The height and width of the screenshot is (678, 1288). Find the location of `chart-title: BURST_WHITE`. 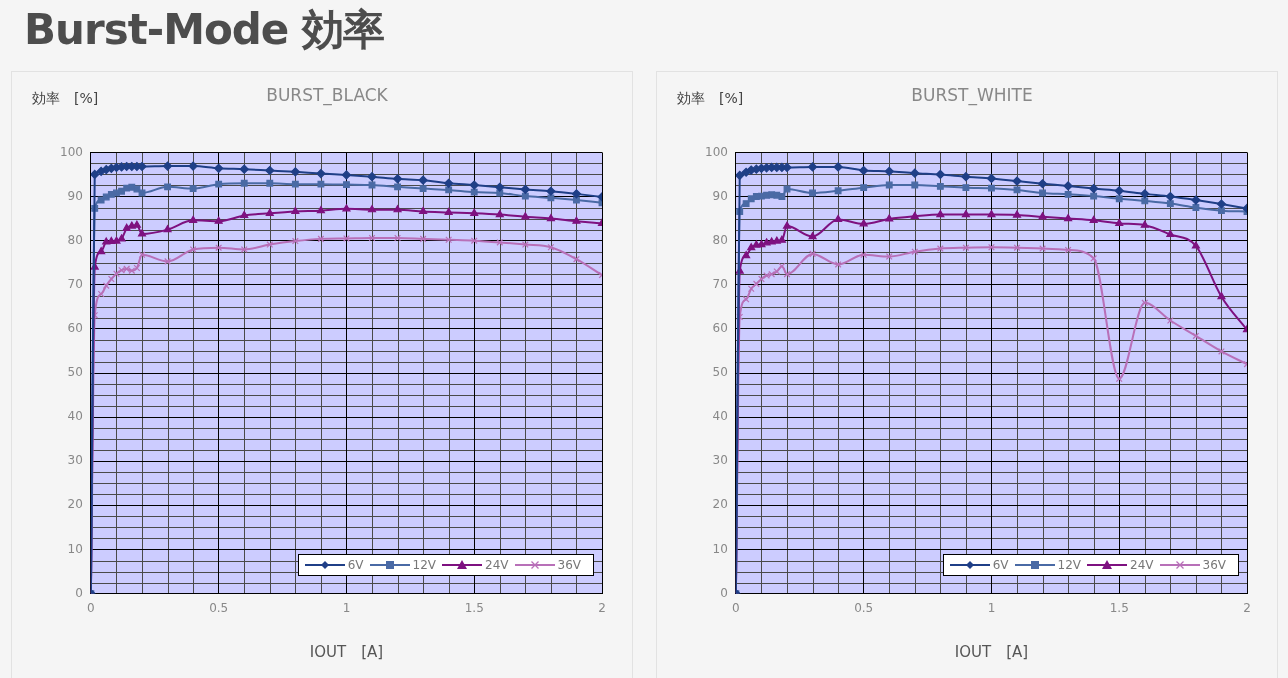

chart-title: BURST_WHITE is located at coordinates (972, 95).